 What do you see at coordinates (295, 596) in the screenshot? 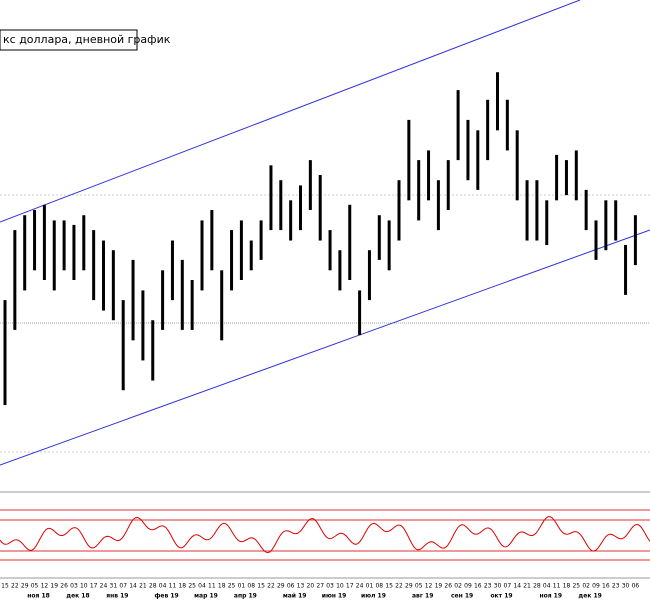
I see `month-label: май 19` at bounding box center [295, 596].